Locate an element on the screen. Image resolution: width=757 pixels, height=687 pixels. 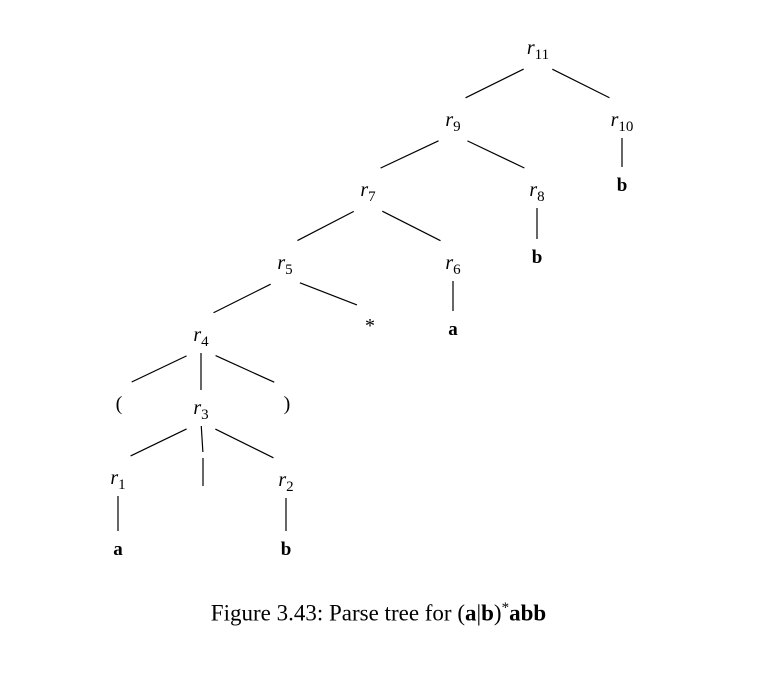
tree-node-r8: r8 is located at coordinates (536, 192).